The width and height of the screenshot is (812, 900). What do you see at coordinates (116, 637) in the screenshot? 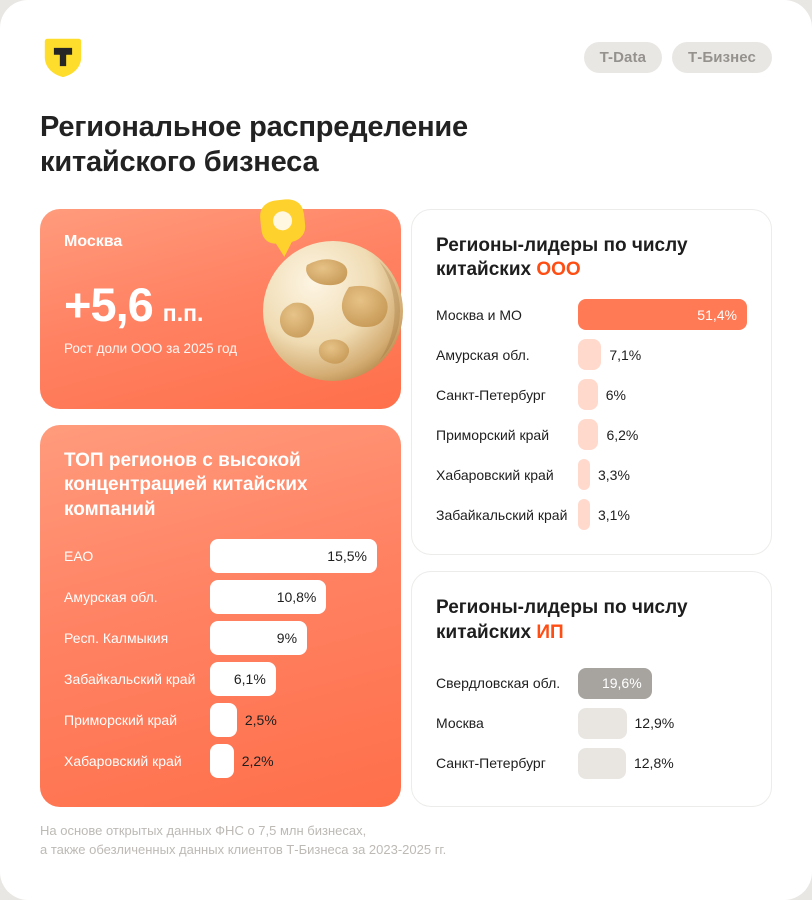
I see `bar-label: Респ. Калмыкия` at bounding box center [116, 637].